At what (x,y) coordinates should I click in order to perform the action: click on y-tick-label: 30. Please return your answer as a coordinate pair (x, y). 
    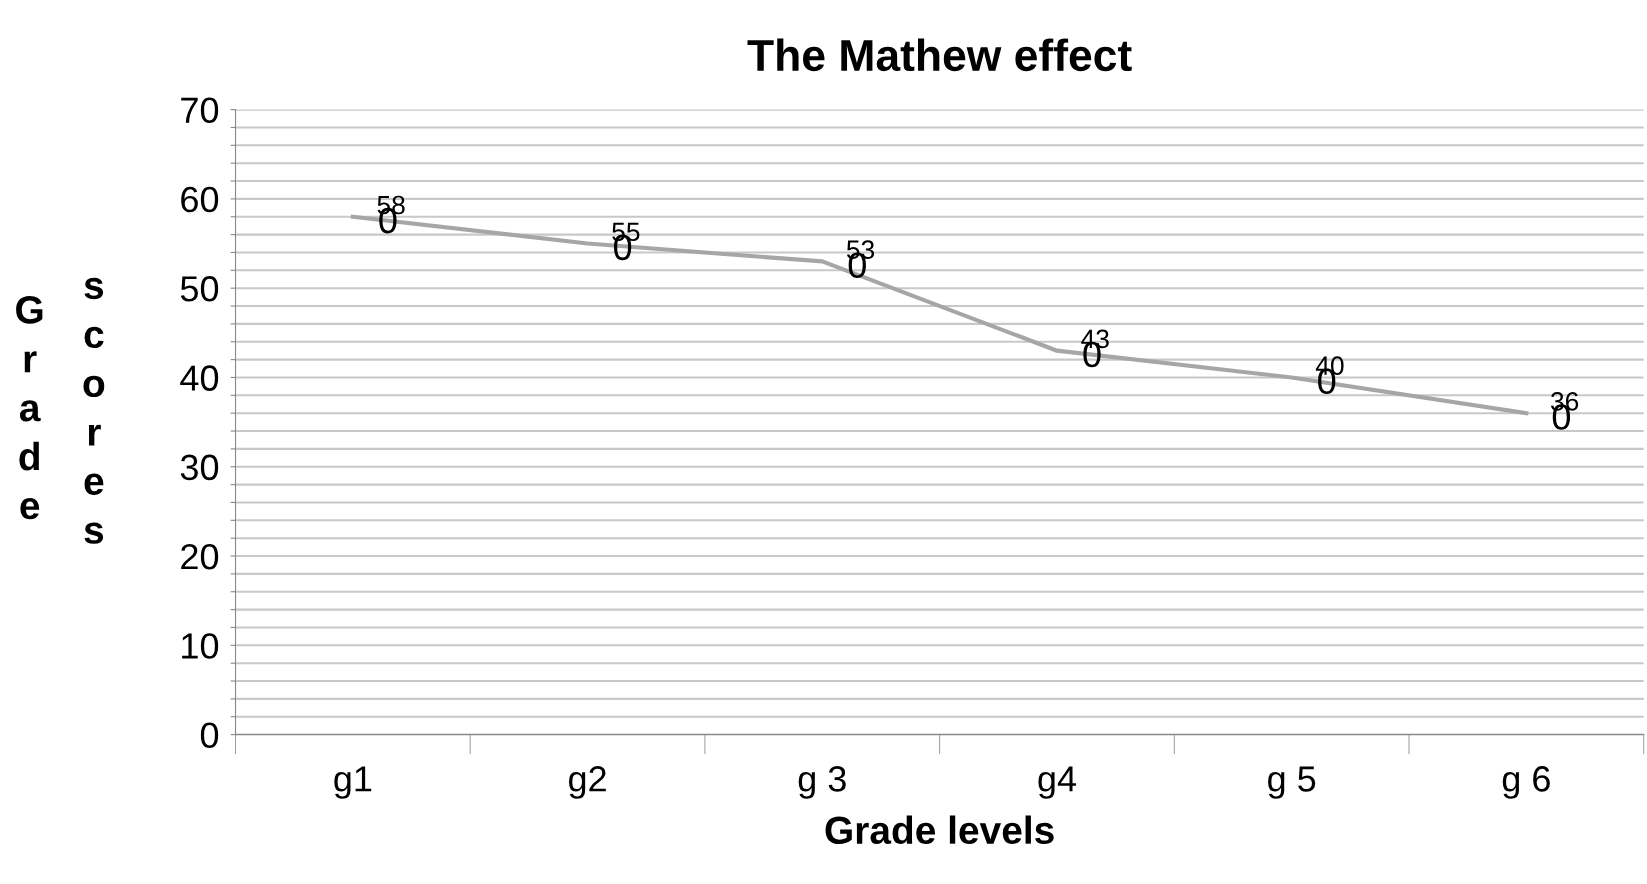
    Looking at the image, I should click on (199, 467).